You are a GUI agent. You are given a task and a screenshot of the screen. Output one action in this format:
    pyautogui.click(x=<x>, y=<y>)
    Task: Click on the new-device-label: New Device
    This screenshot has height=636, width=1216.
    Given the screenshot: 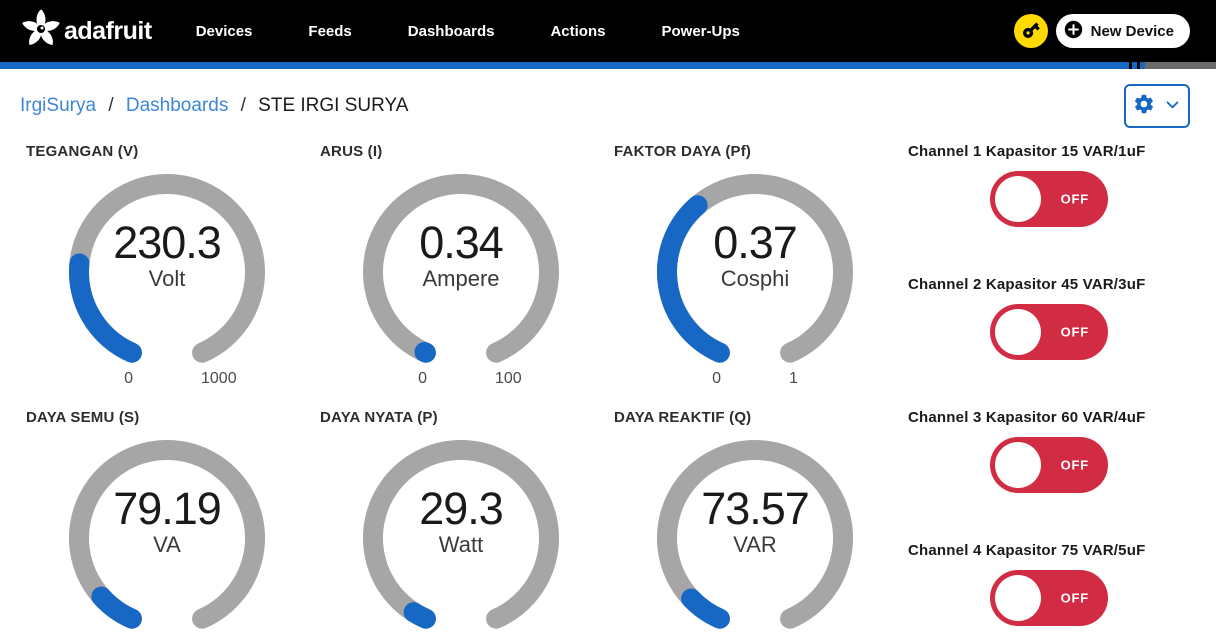 What is the action you would take?
    pyautogui.click(x=1132, y=31)
    